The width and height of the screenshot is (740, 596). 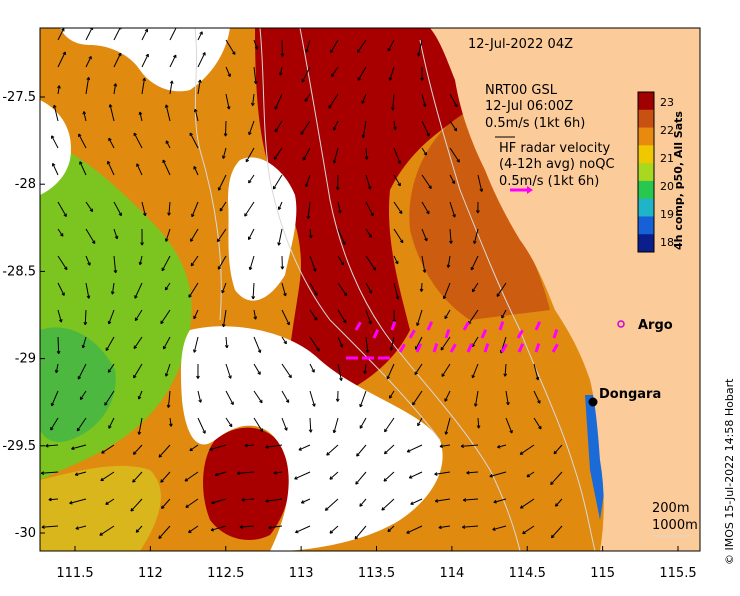 I want to click on colorbar-tick-label: 23, so click(x=667, y=102).